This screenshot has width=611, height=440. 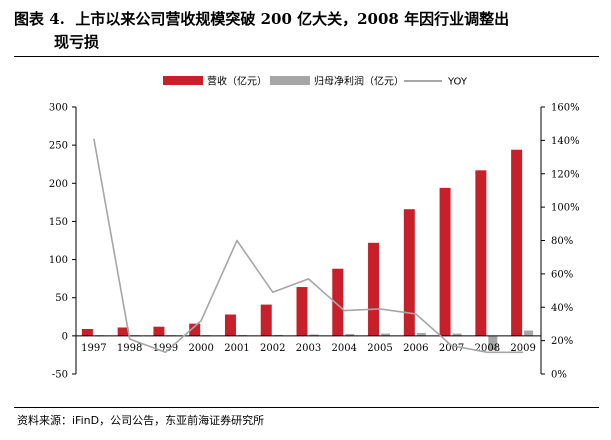 What do you see at coordinates (292, 19) in the screenshot?
I see `figure-title-line1: 上市以来公司营收规模突破 200 亿大关，2008 年因行业调整出` at bounding box center [292, 19].